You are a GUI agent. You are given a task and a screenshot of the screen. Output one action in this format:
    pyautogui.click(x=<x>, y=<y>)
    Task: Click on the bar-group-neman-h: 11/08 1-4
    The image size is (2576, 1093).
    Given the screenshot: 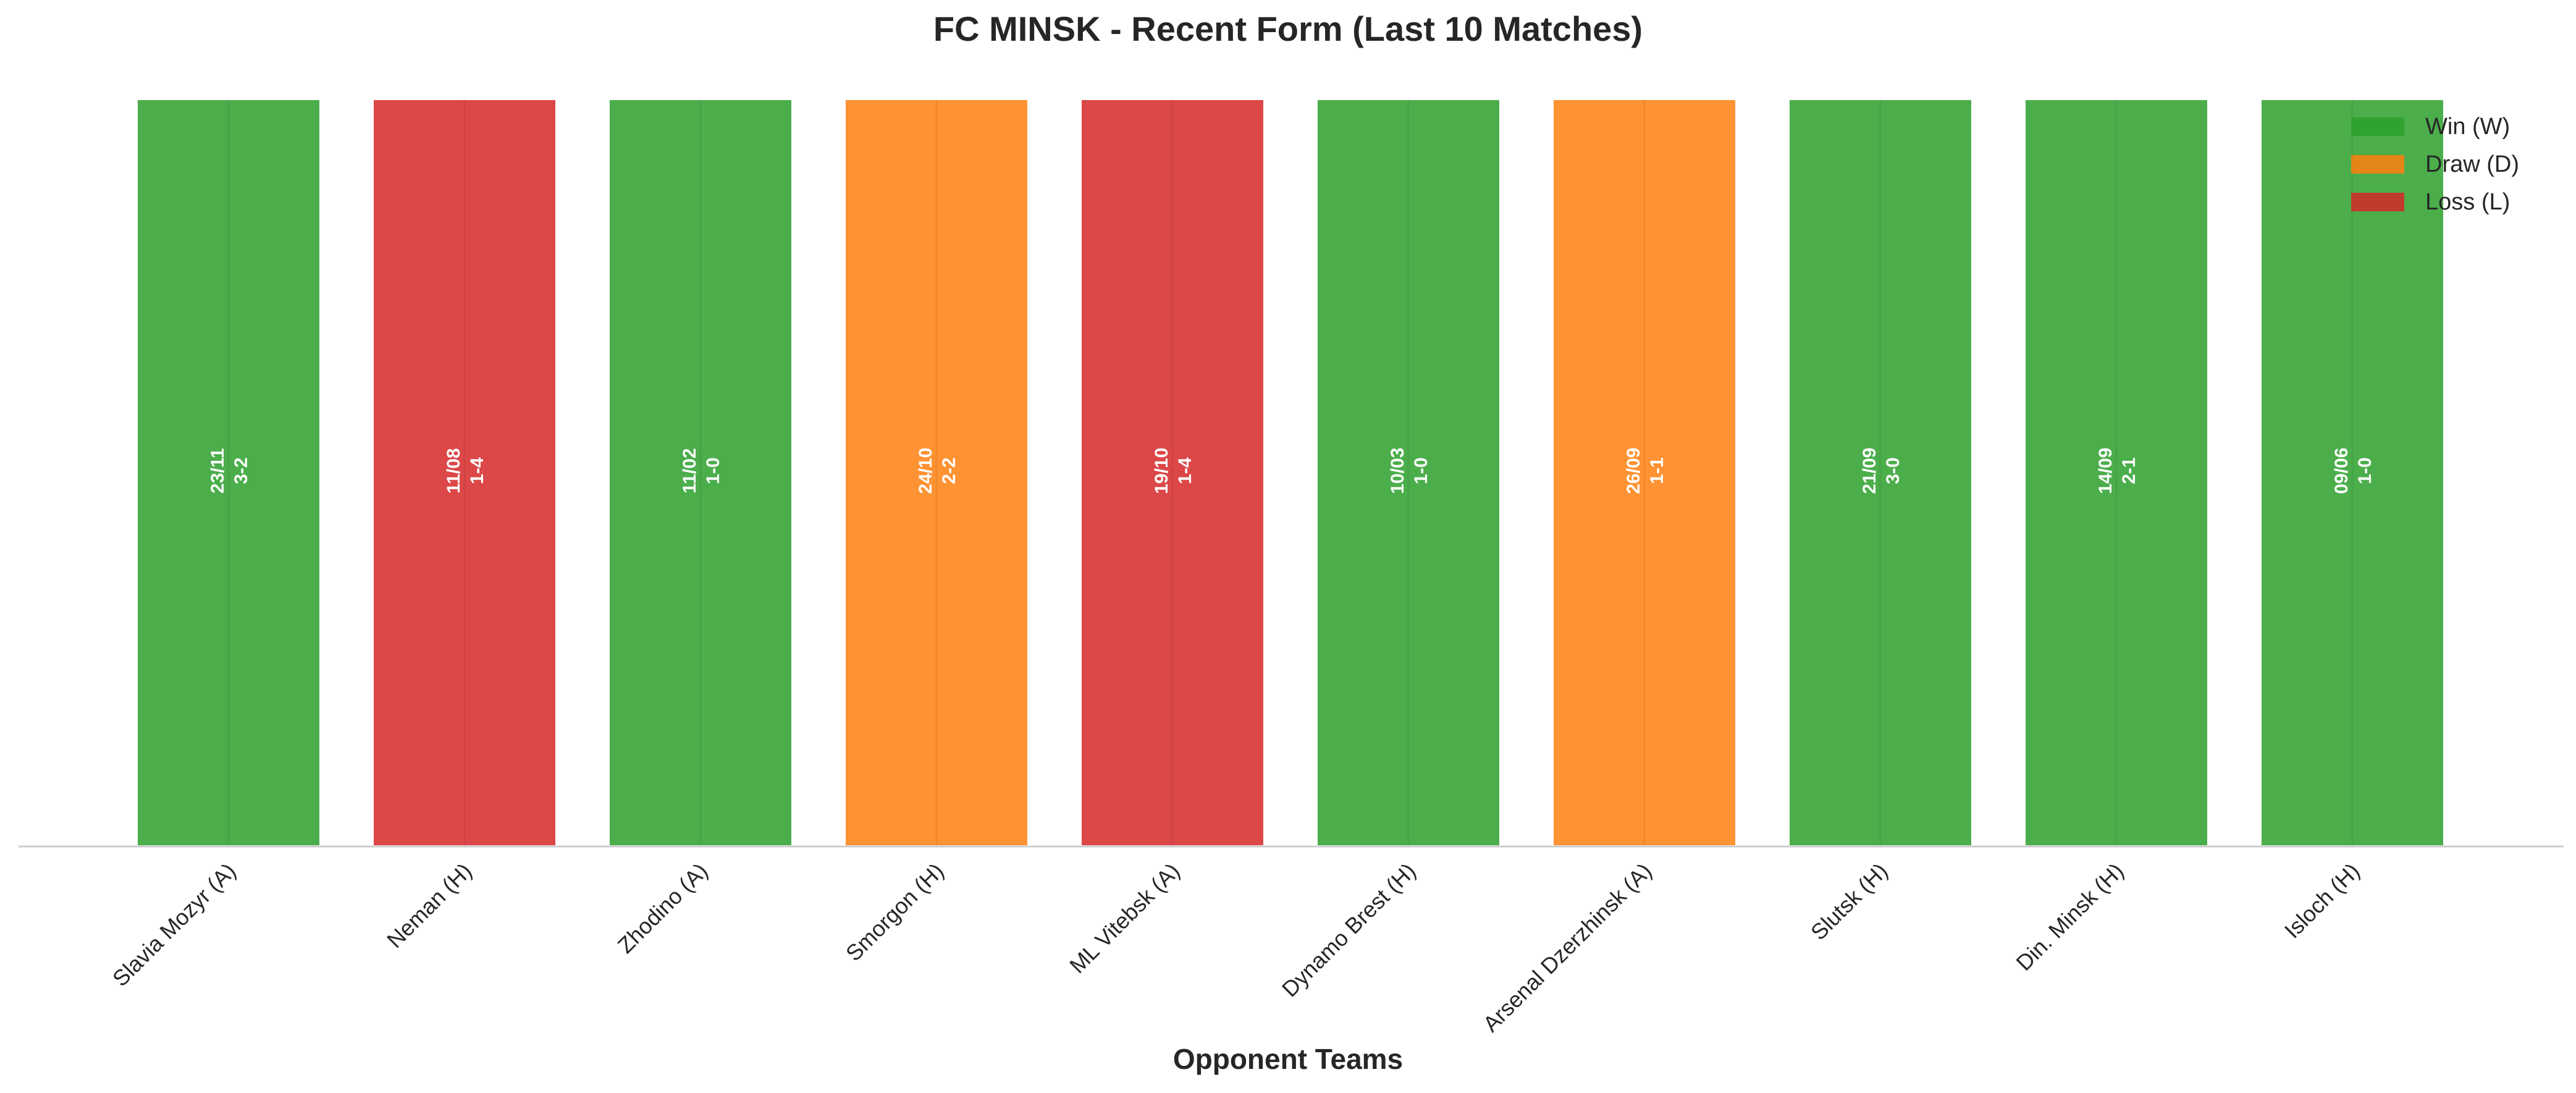 What is the action you would take?
    pyautogui.click(x=464, y=473)
    